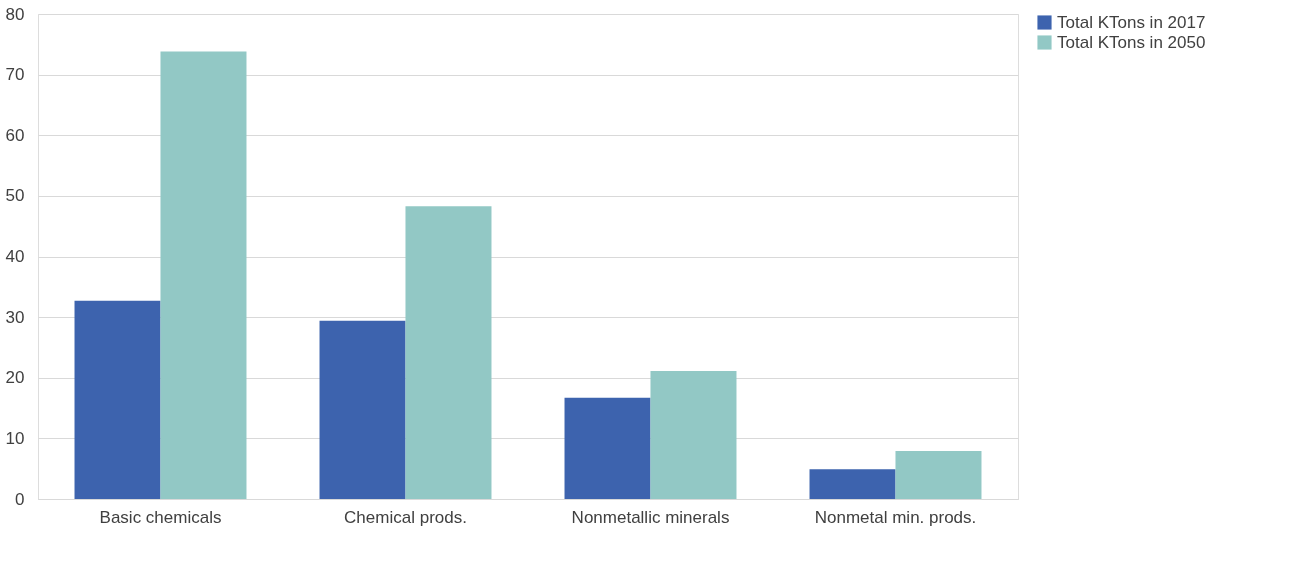  I want to click on y-tick-label: 80, so click(15, 14).